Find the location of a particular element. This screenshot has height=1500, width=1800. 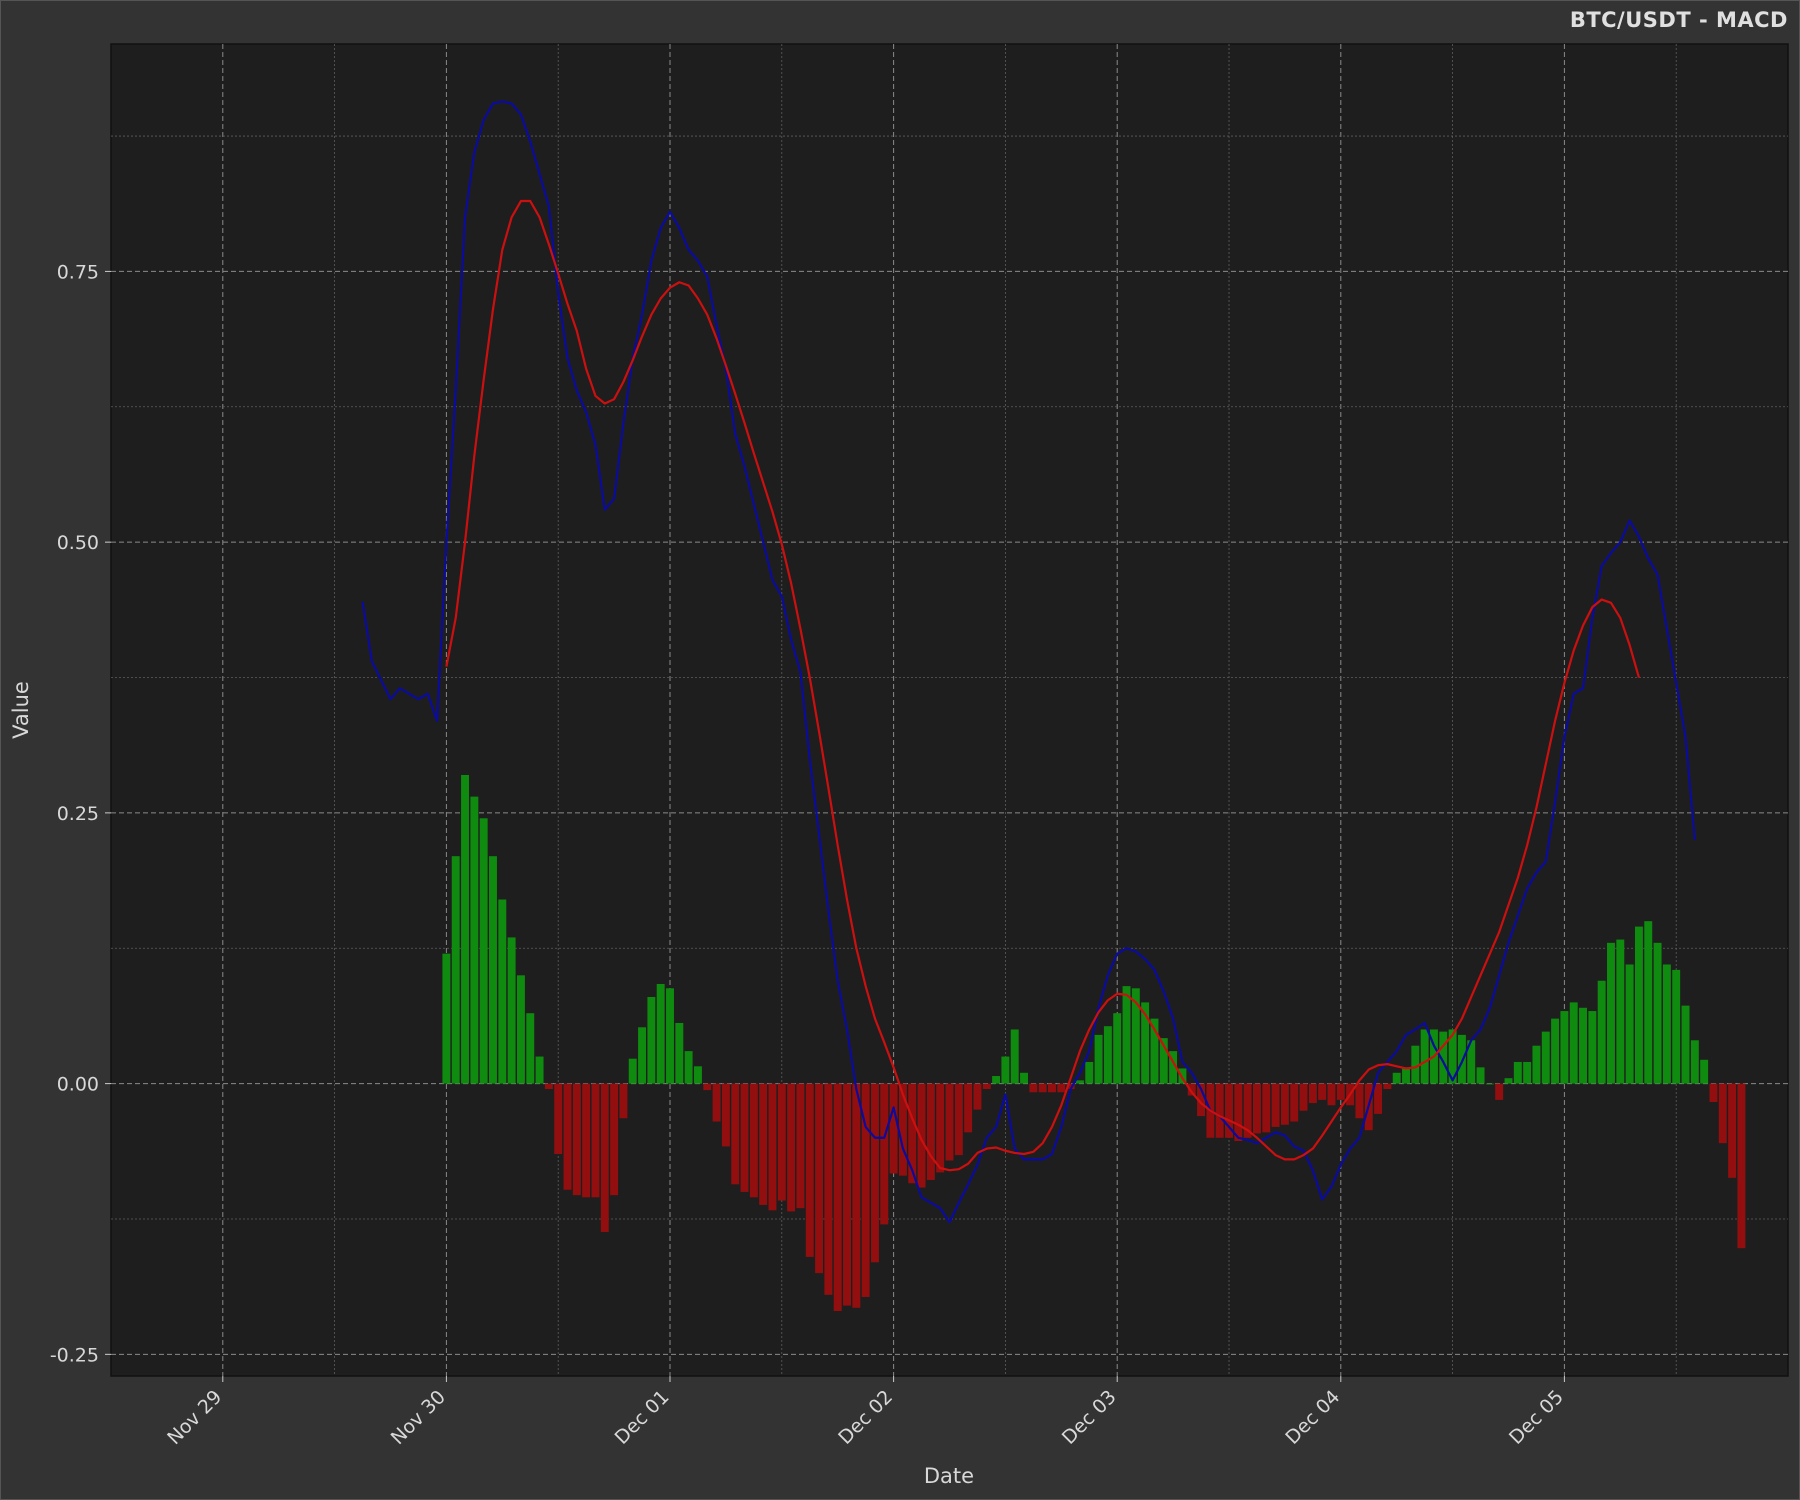

x-tick-label: Dec 03 is located at coordinates (1089, 1417).